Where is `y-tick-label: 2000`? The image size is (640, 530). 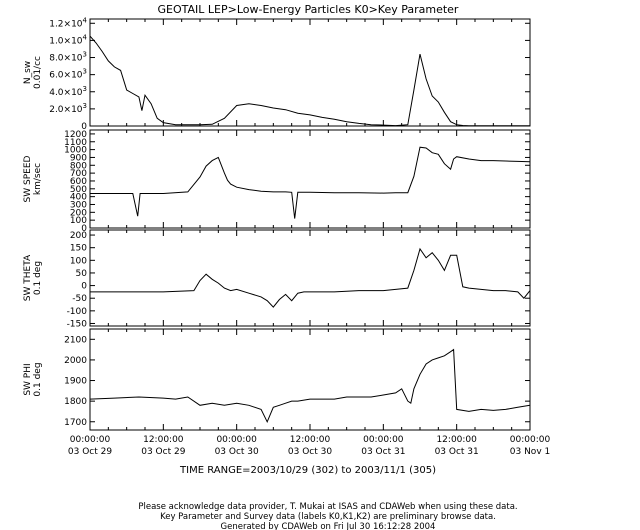
y-tick-label: 2000 is located at coordinates (75, 361).